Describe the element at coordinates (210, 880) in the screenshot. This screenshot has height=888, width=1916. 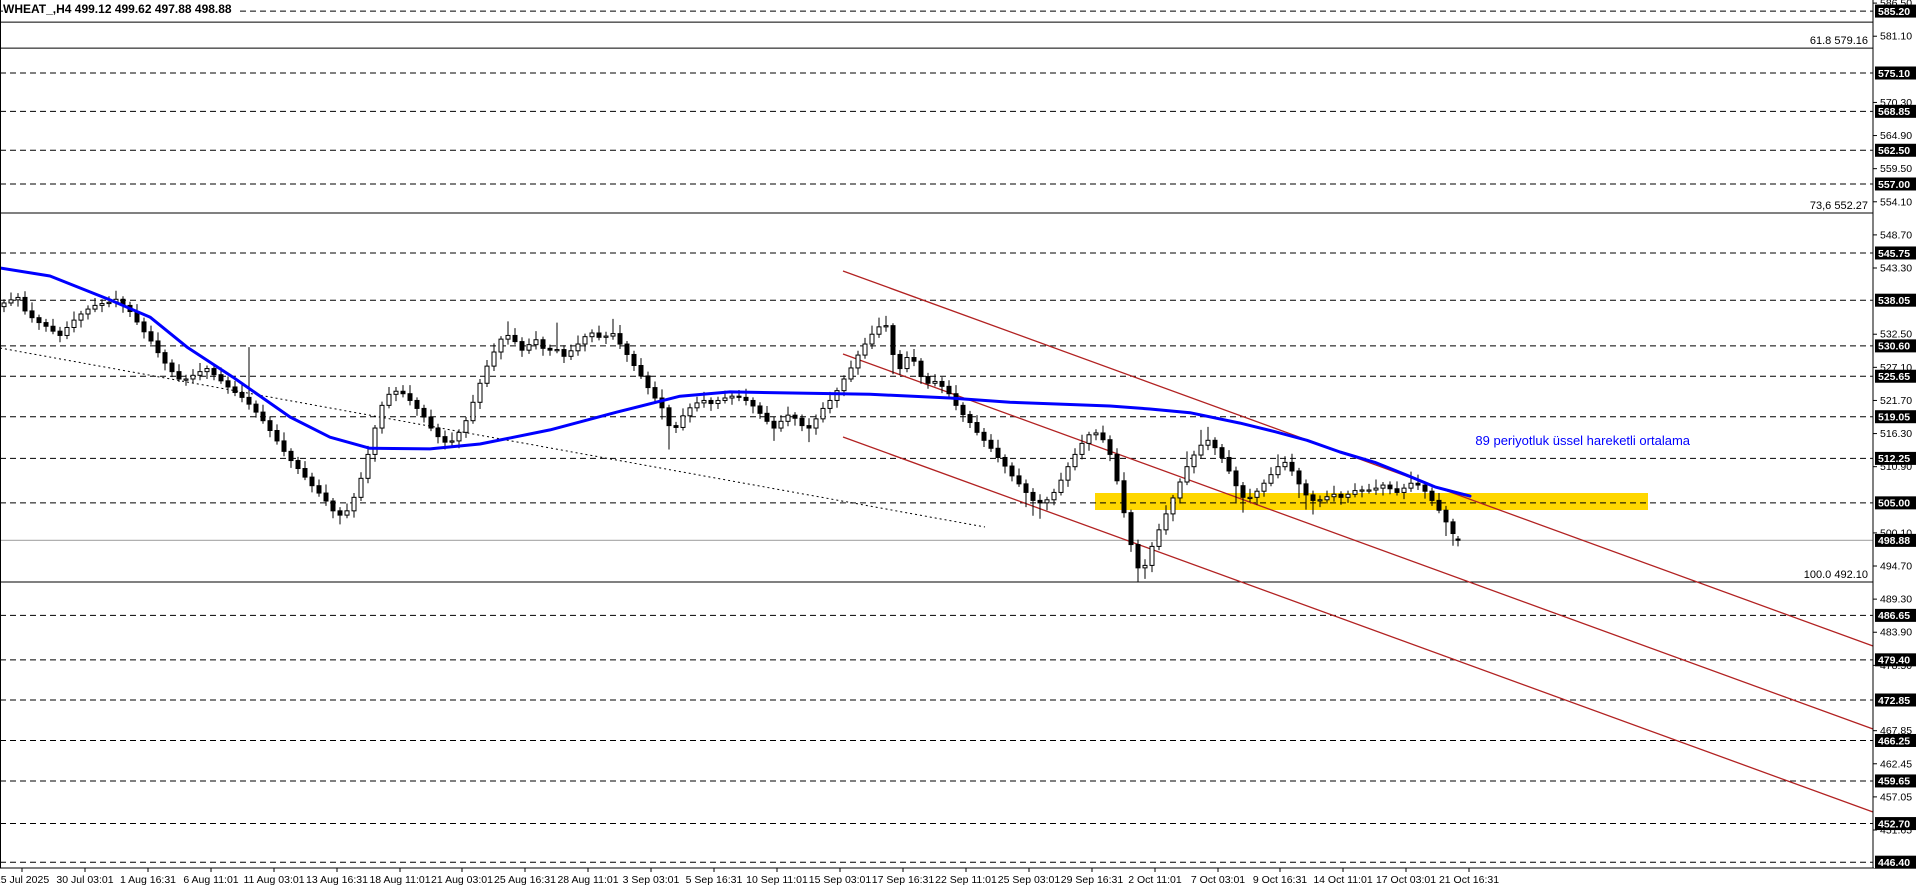
I see `time-tick-label: 6 Aug 11:01` at that location.